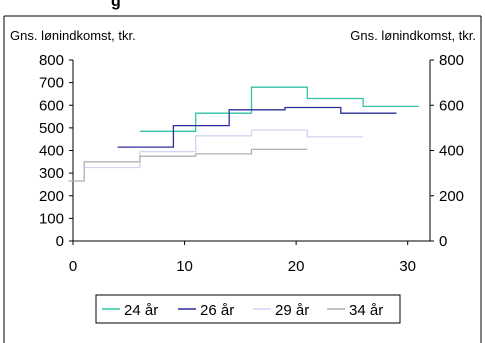 This screenshot has width=485, height=343. Describe the element at coordinates (407, 266) in the screenshot. I see `x-tick-label: 30` at that location.